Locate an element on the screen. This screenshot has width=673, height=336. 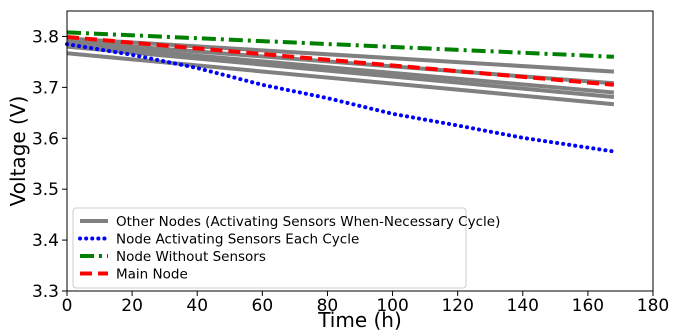
x-axis-ticks: 0 20 40 60 80 100 120 140 160 180 is located at coordinates (365, 303).